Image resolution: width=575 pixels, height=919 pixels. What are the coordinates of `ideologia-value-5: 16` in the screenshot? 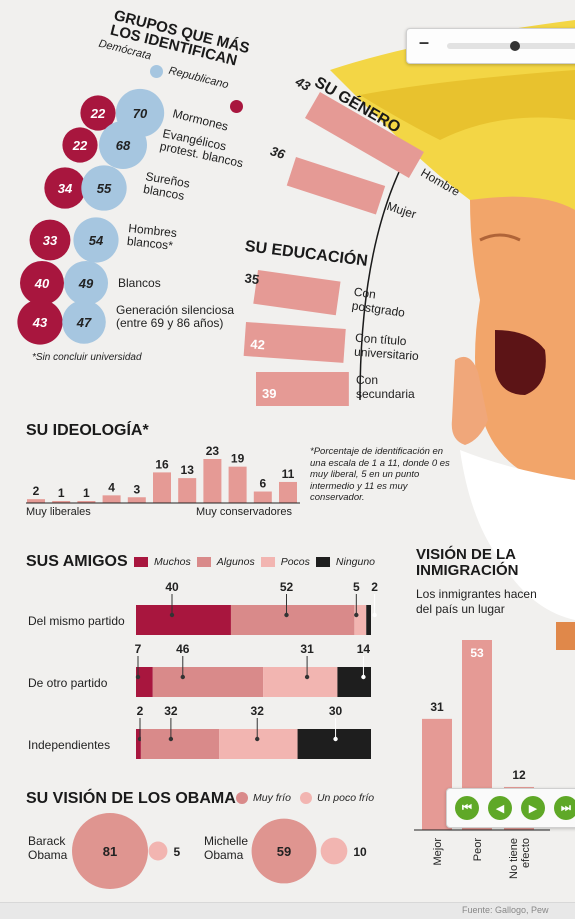 It's located at (162, 464).